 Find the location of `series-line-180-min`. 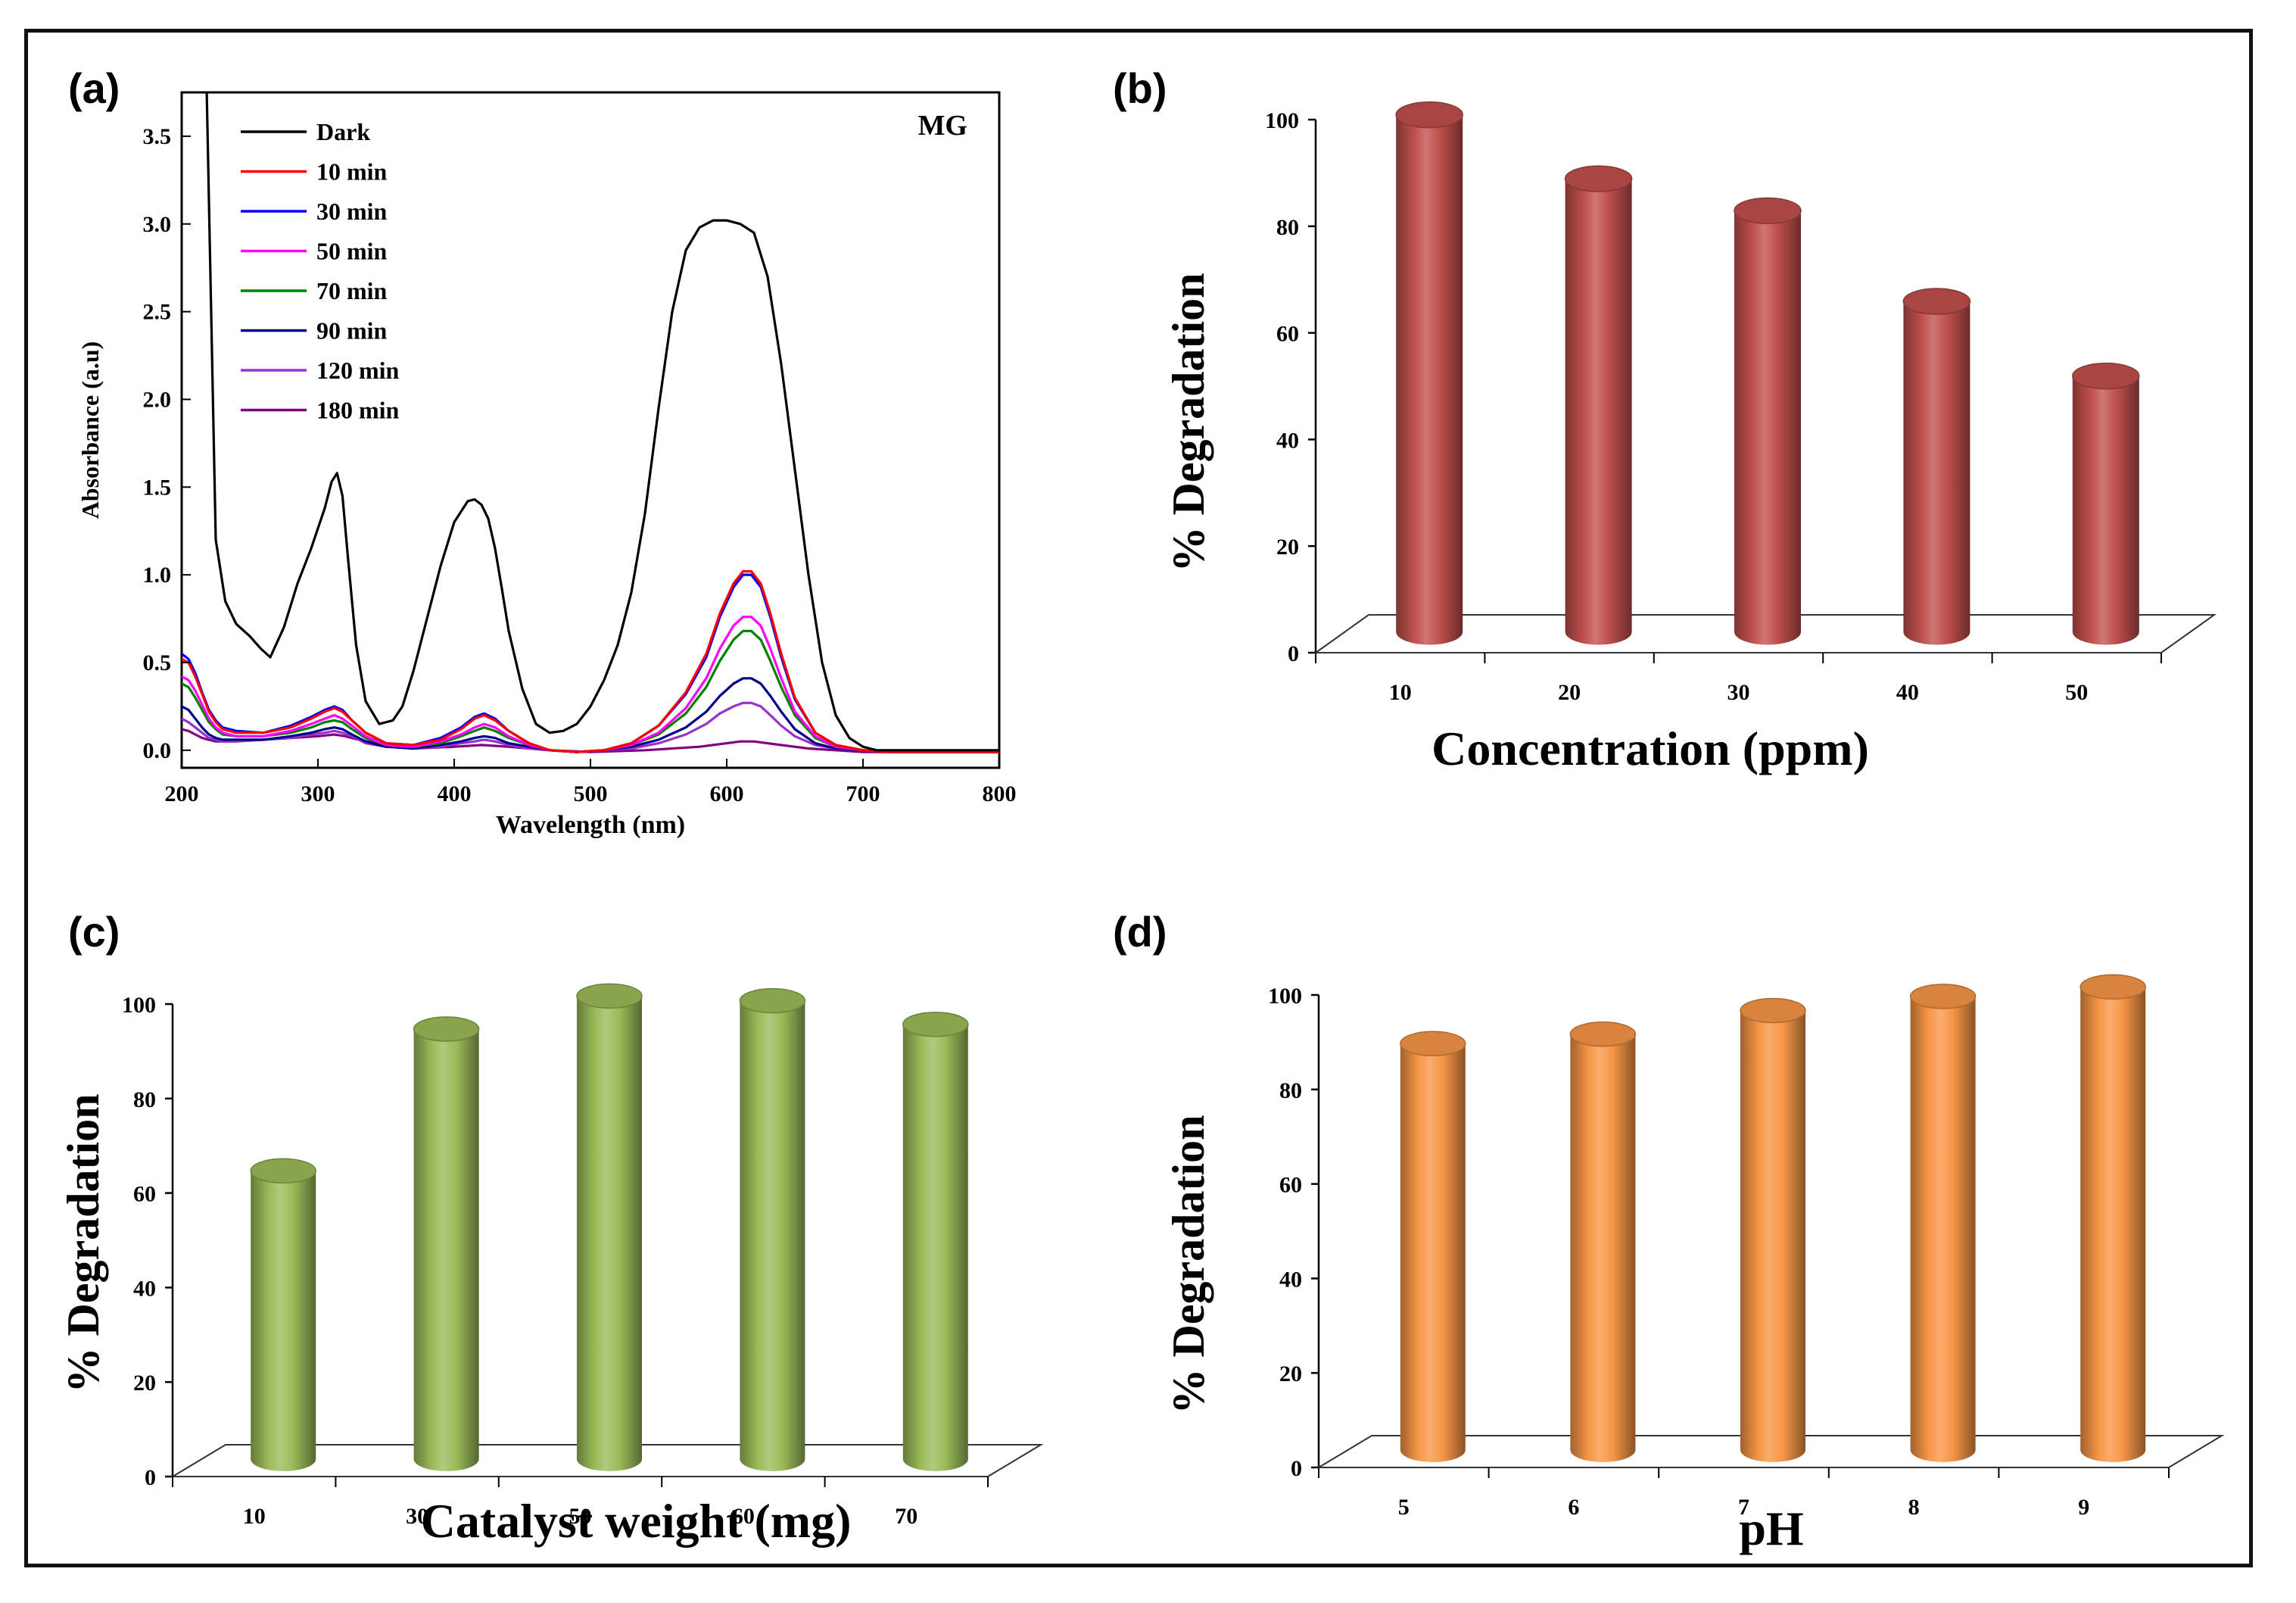

series-line-180-min is located at coordinates (590, 740).